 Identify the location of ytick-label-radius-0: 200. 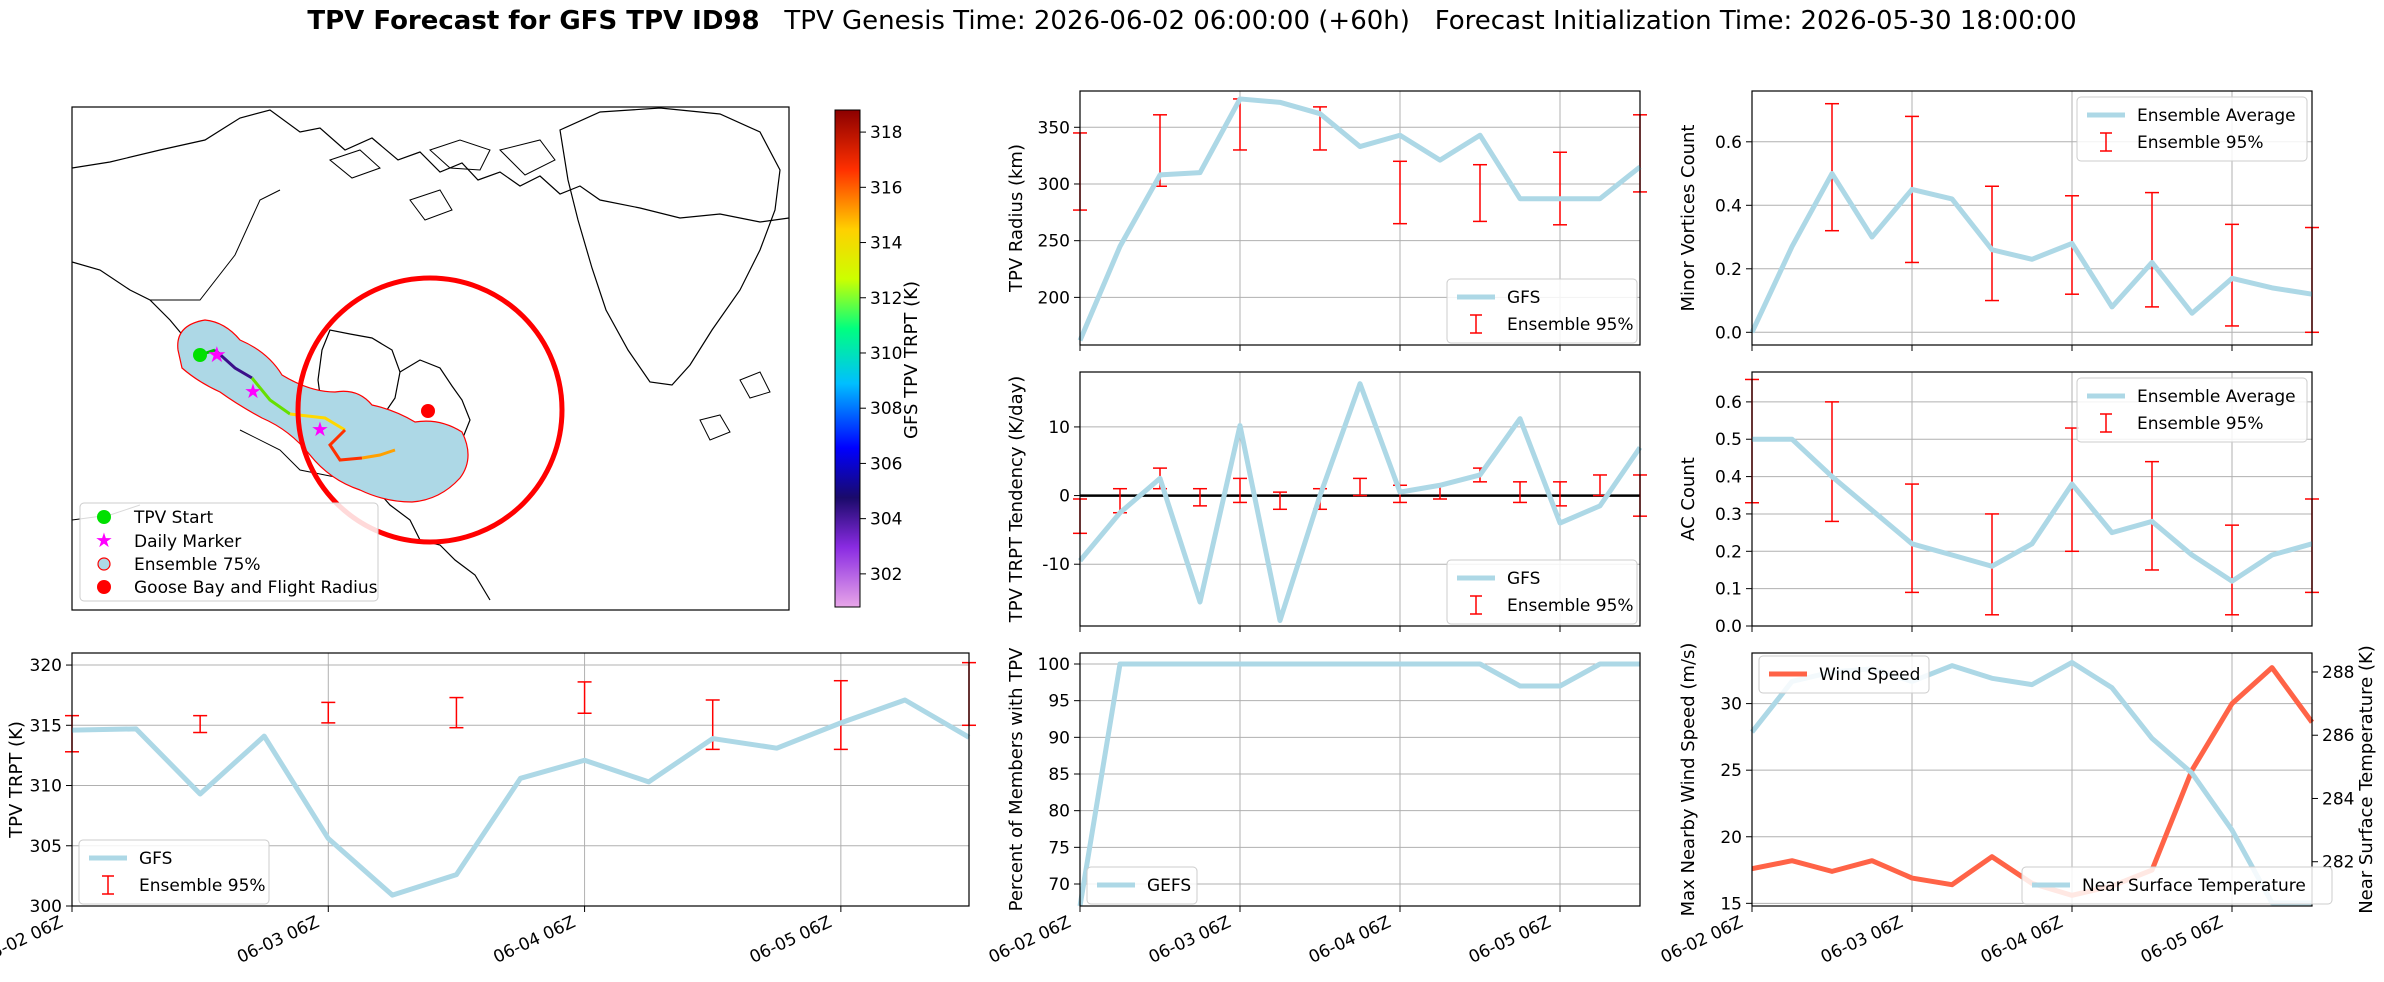
(1054, 298).